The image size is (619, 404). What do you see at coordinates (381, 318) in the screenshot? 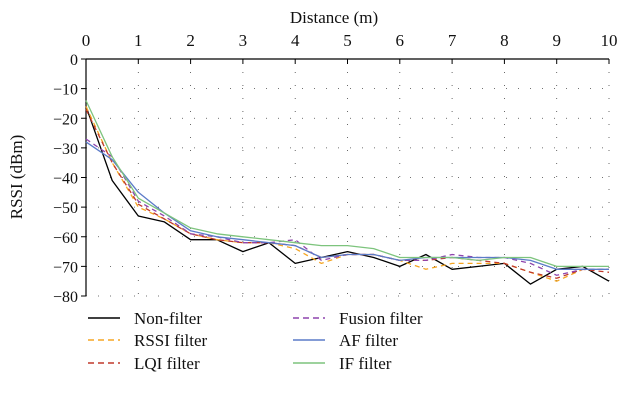
I see `legend-label: Fusion filter` at bounding box center [381, 318].